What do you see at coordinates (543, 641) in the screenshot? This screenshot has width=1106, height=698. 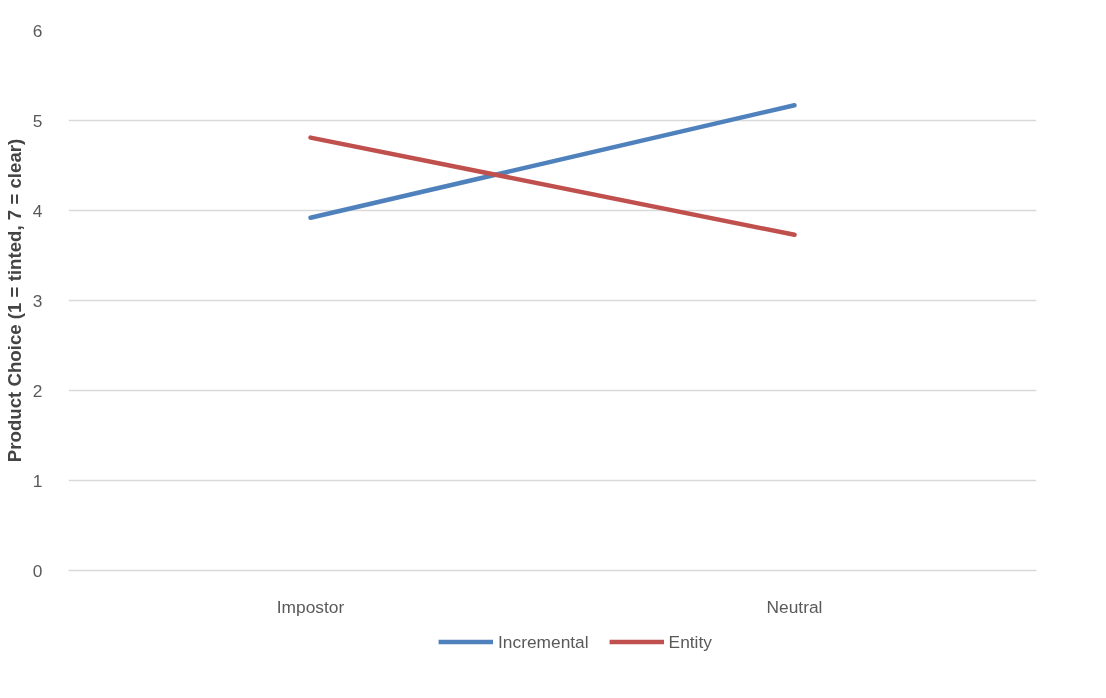 I see `legend-label: Incremental` at bounding box center [543, 641].